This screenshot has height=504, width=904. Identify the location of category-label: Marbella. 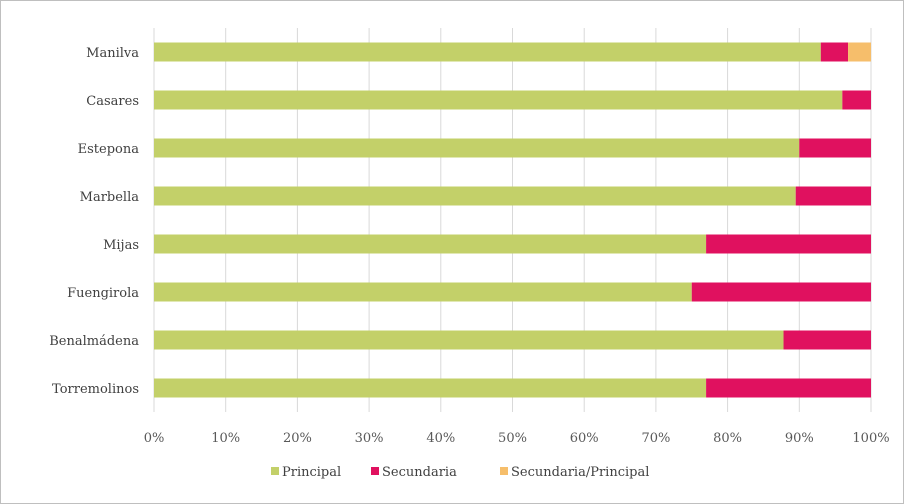
(110, 197).